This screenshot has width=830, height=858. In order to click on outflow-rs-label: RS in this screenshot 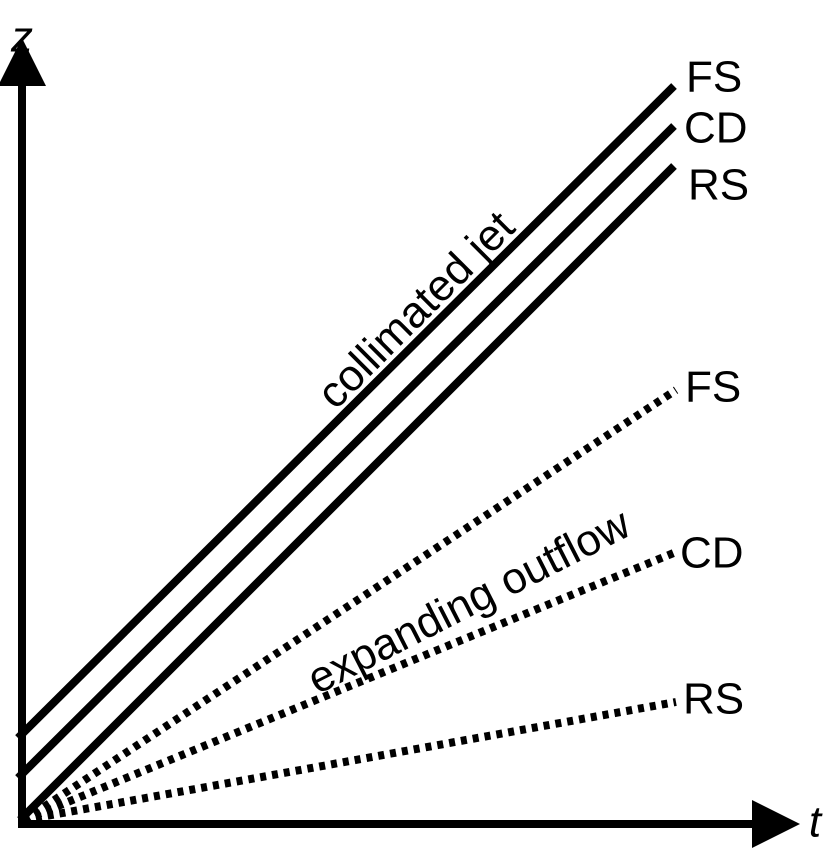, I will do `click(713, 699)`.